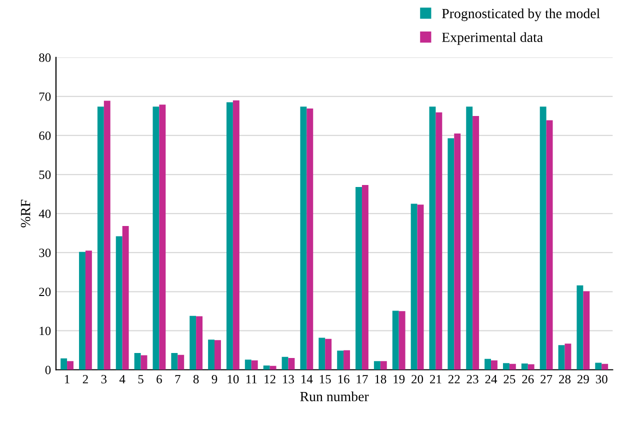 The width and height of the screenshot is (622, 425). Describe the element at coordinates (104, 379) in the screenshot. I see `x-tick-label: 3` at that location.